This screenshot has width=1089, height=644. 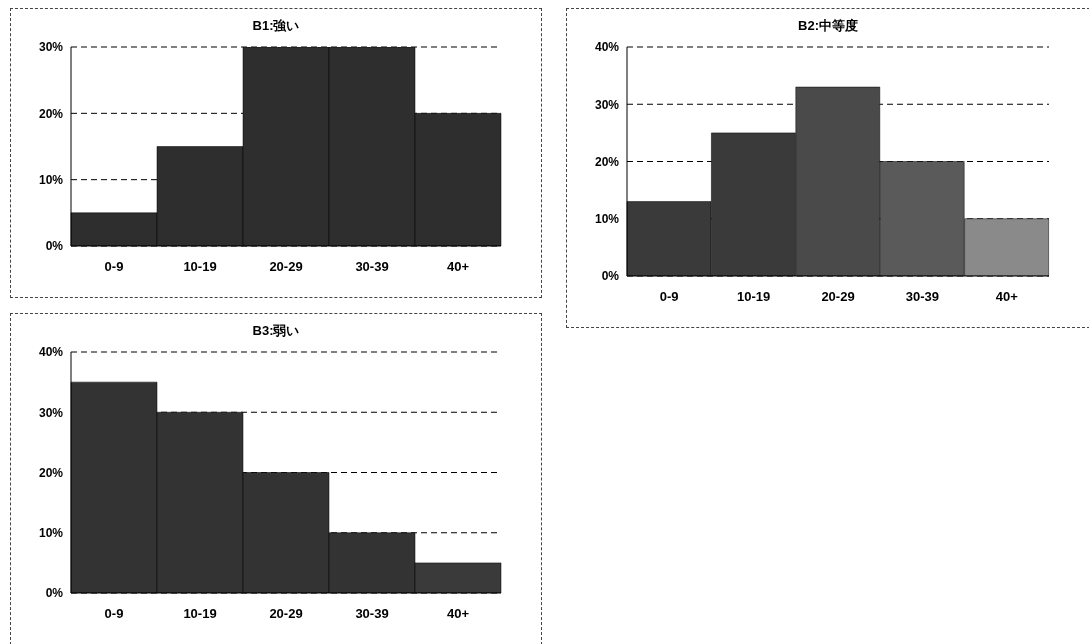 What do you see at coordinates (828, 26) in the screenshot?
I see `chart-title: B2:中等度` at bounding box center [828, 26].